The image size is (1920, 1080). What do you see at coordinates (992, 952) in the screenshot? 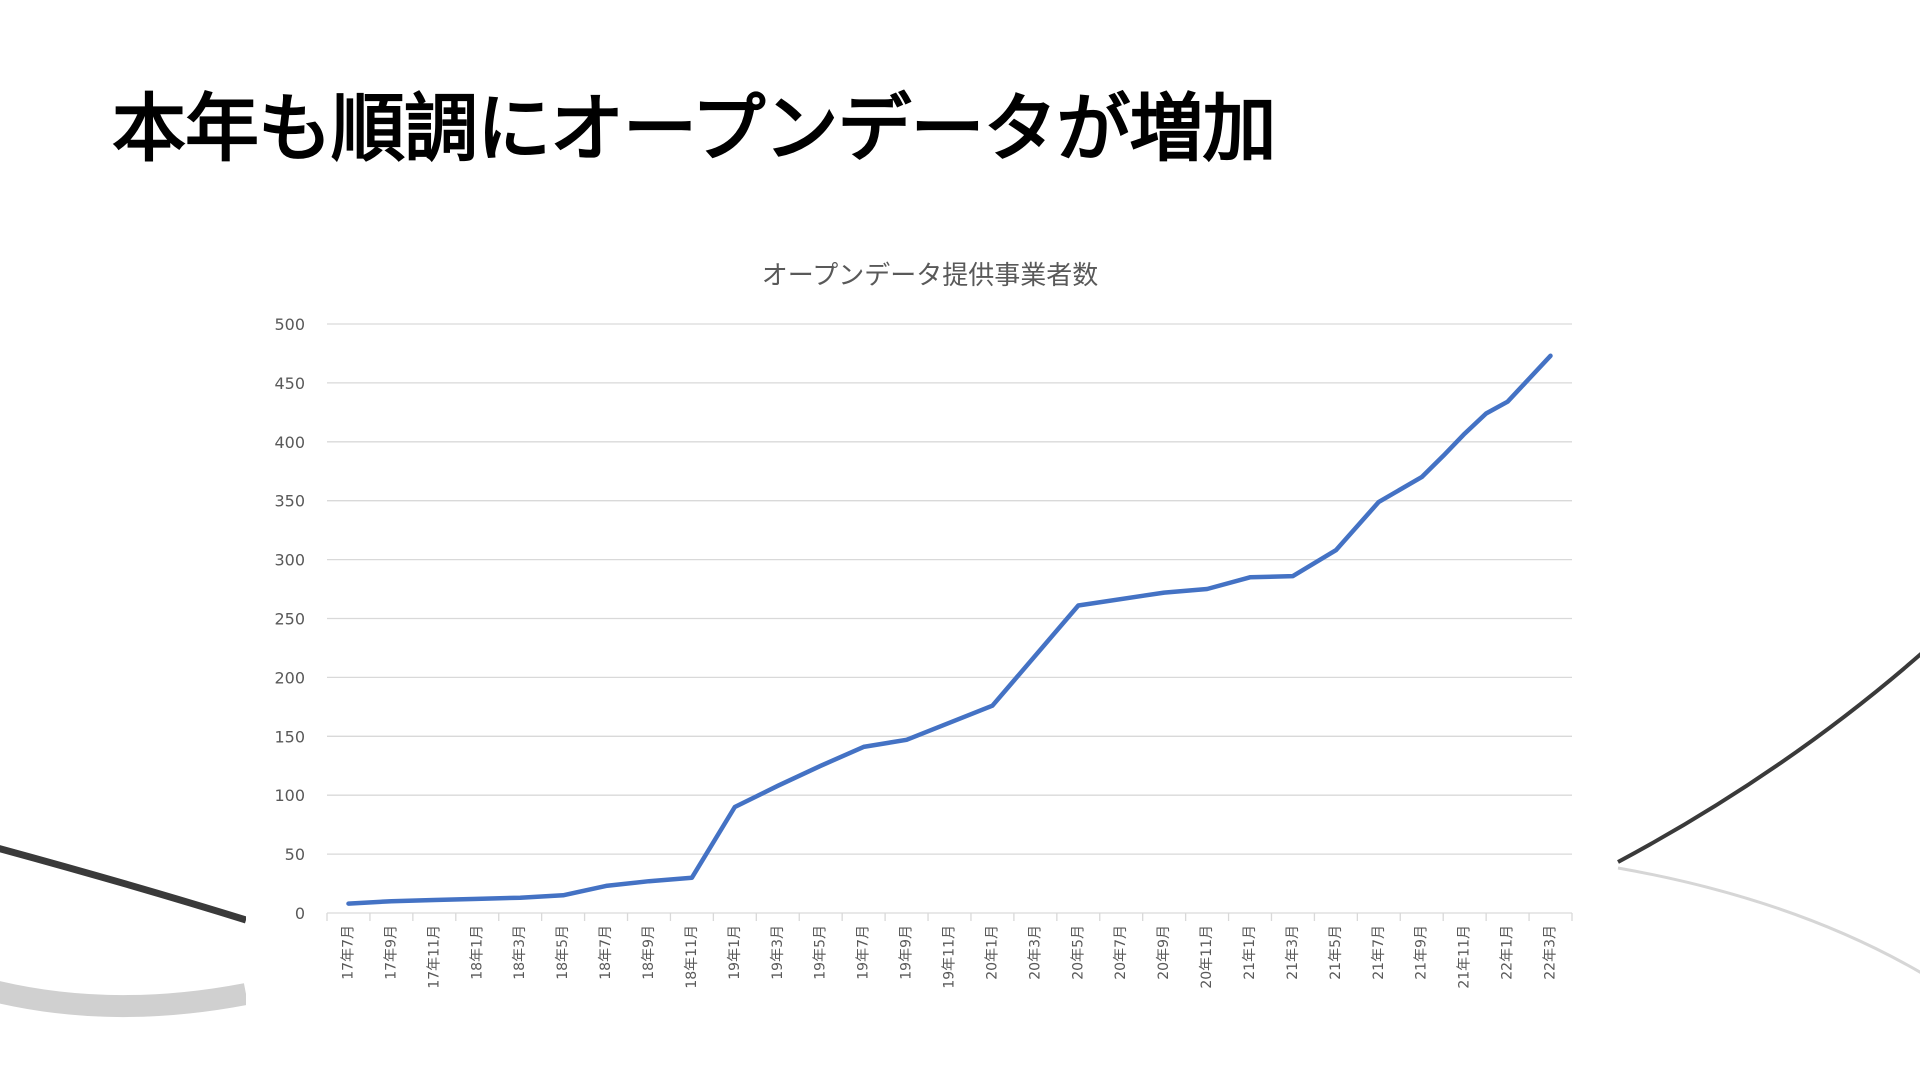
I see `x-tick-label: 20年1月` at bounding box center [992, 952].